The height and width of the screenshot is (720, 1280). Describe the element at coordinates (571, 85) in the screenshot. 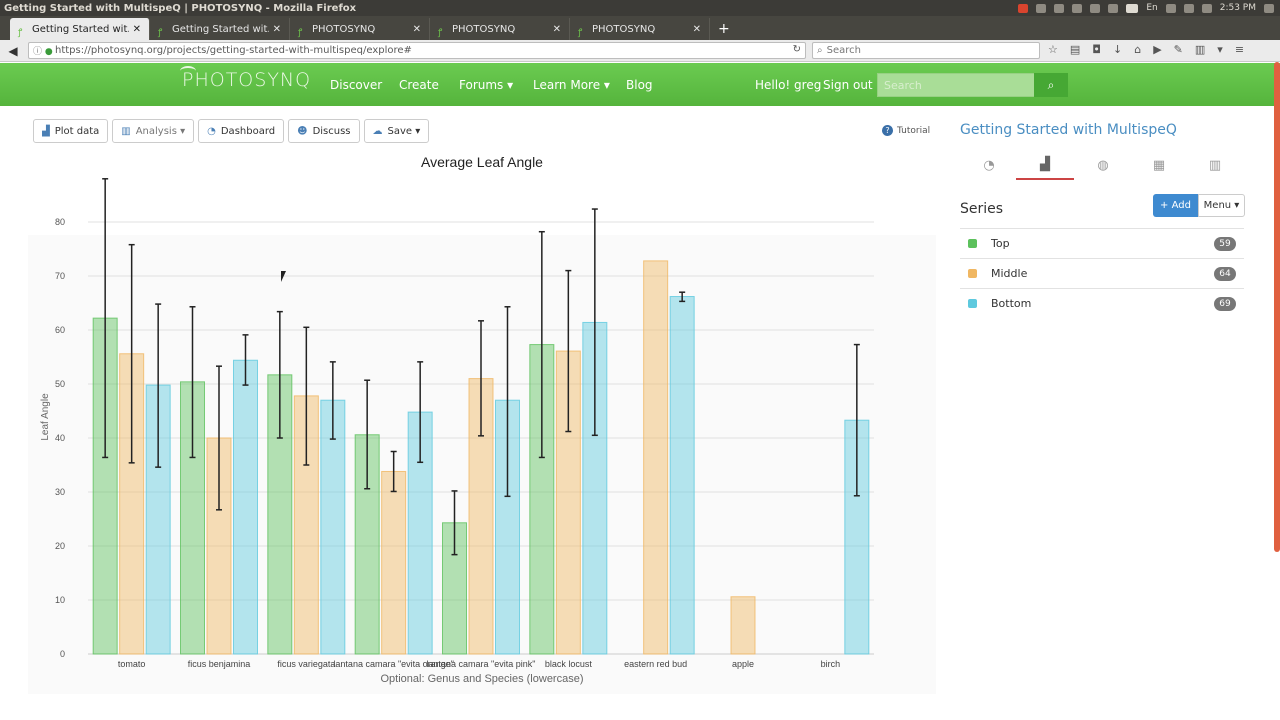

I see `nav-learn-more: Learn More ▾` at that location.